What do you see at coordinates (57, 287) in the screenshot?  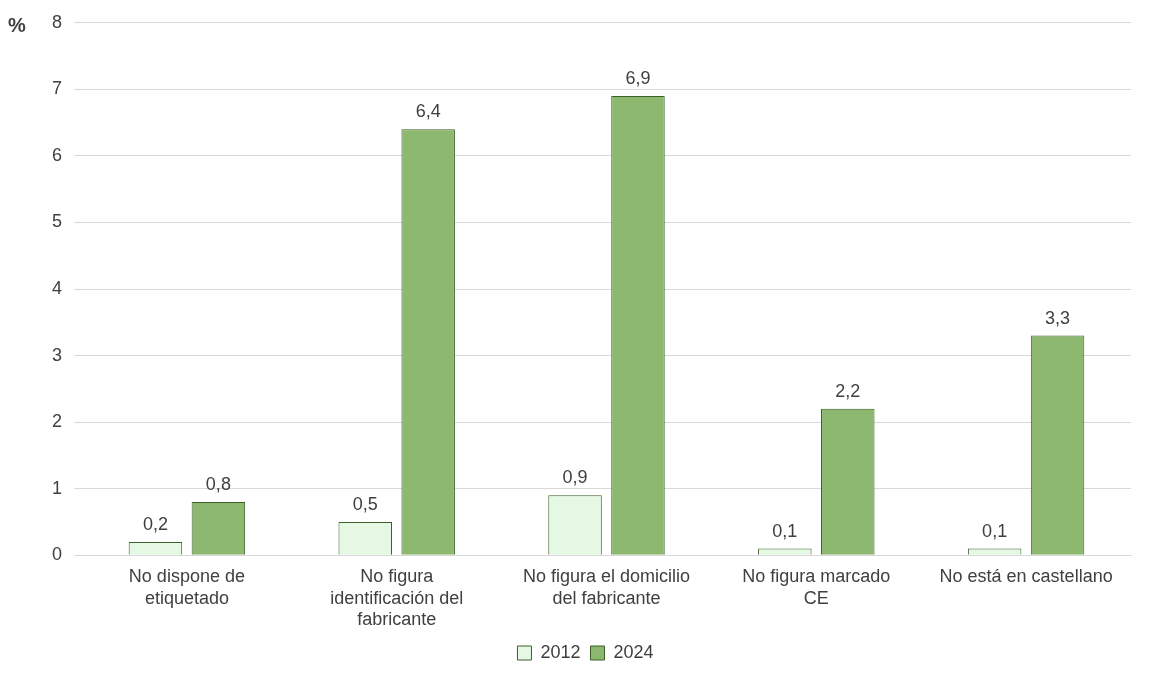 I see `y-tick-label: 4` at bounding box center [57, 287].